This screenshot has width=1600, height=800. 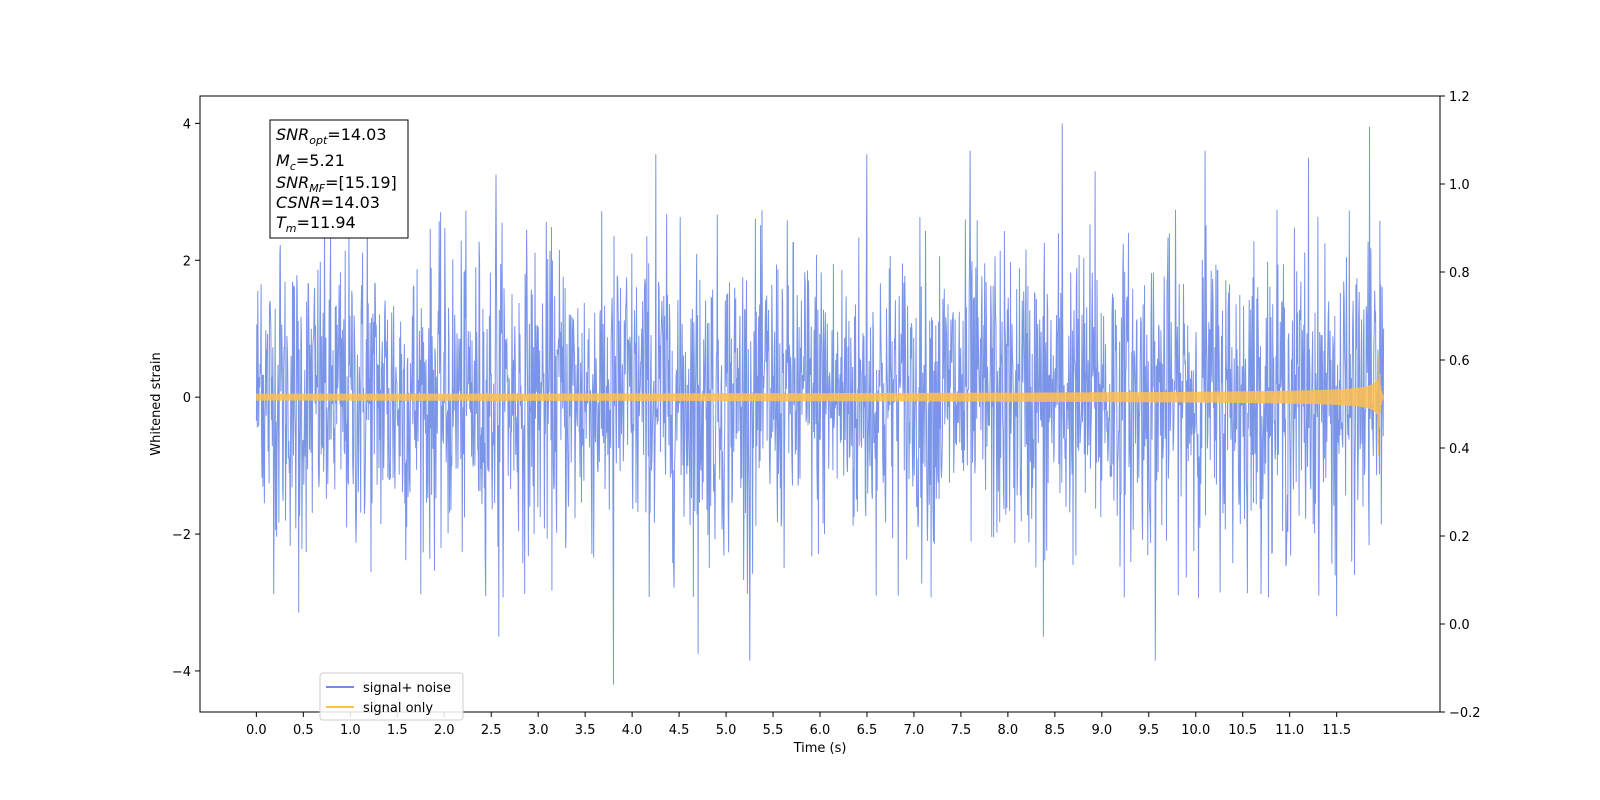 What do you see at coordinates (1055, 730) in the screenshot?
I see `x-tick-label: 8.5` at bounding box center [1055, 730].